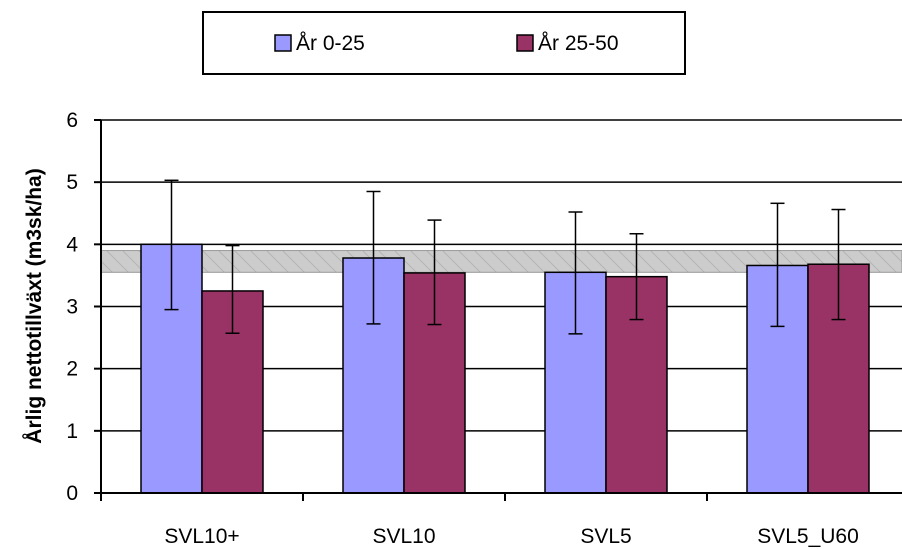 The height and width of the screenshot is (549, 902). I want to click on y-tick-label-2: 2, so click(72, 369).